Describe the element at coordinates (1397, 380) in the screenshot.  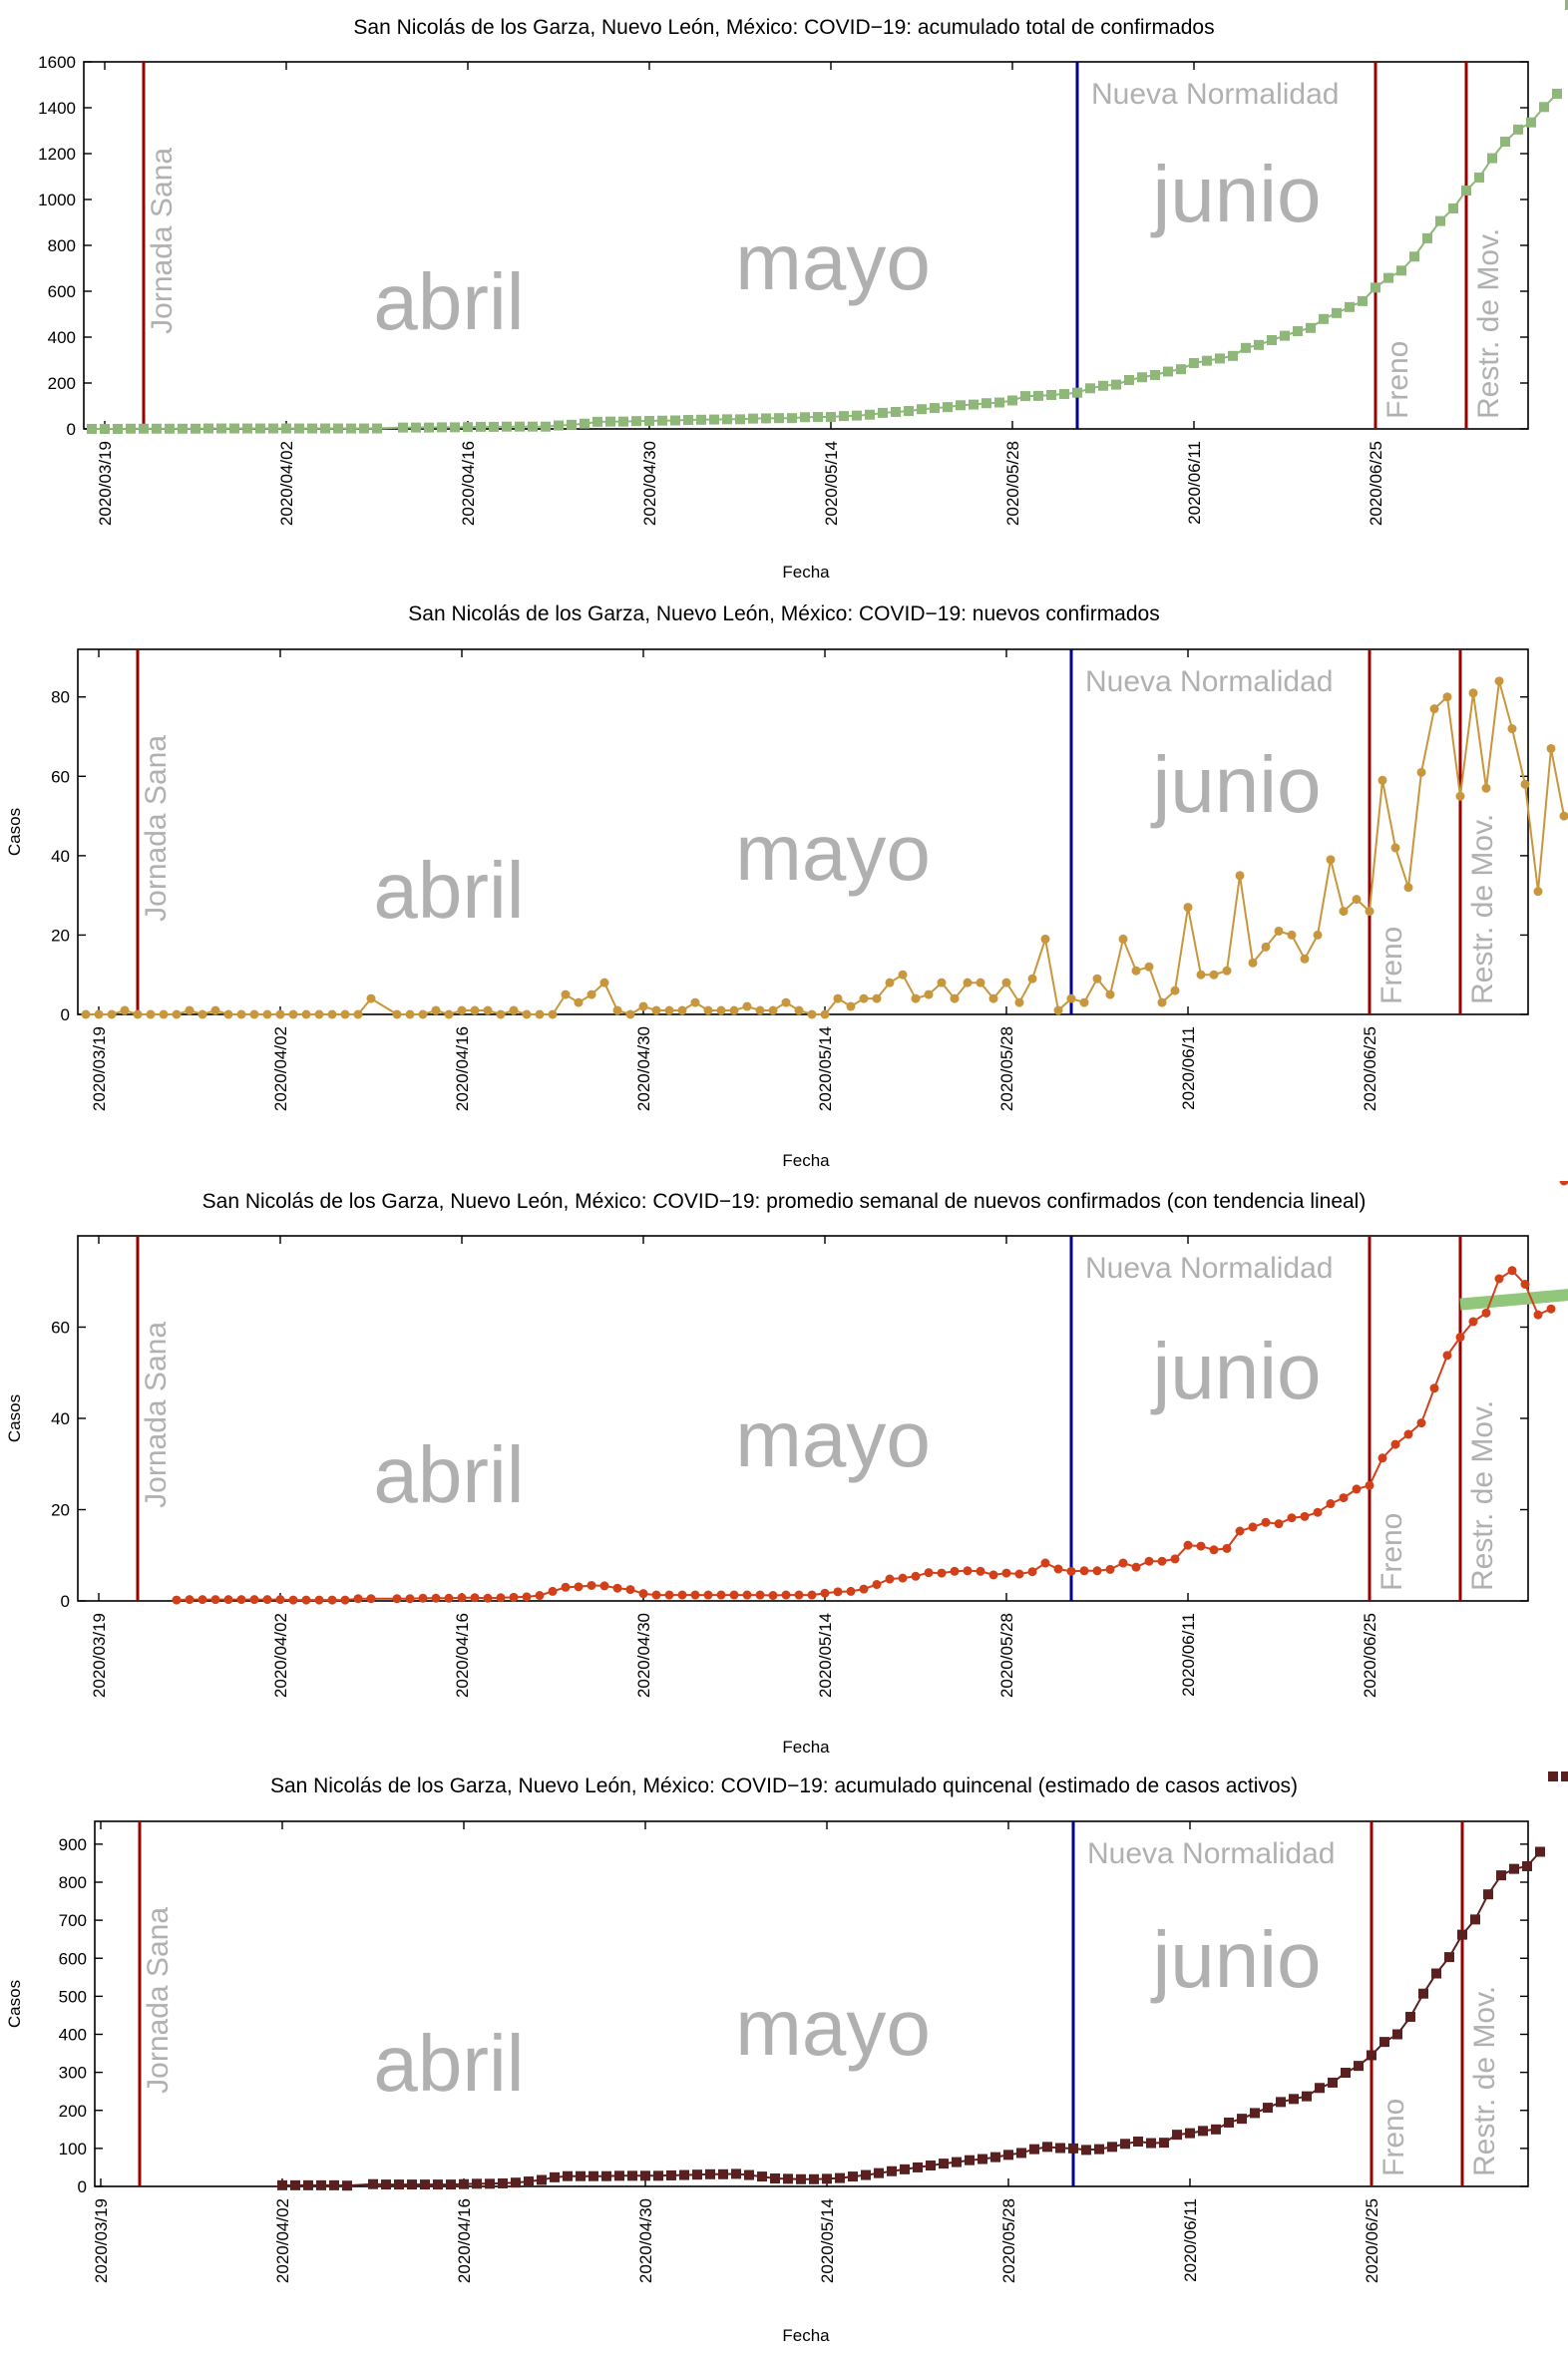
I see `event-label: Freno` at that location.